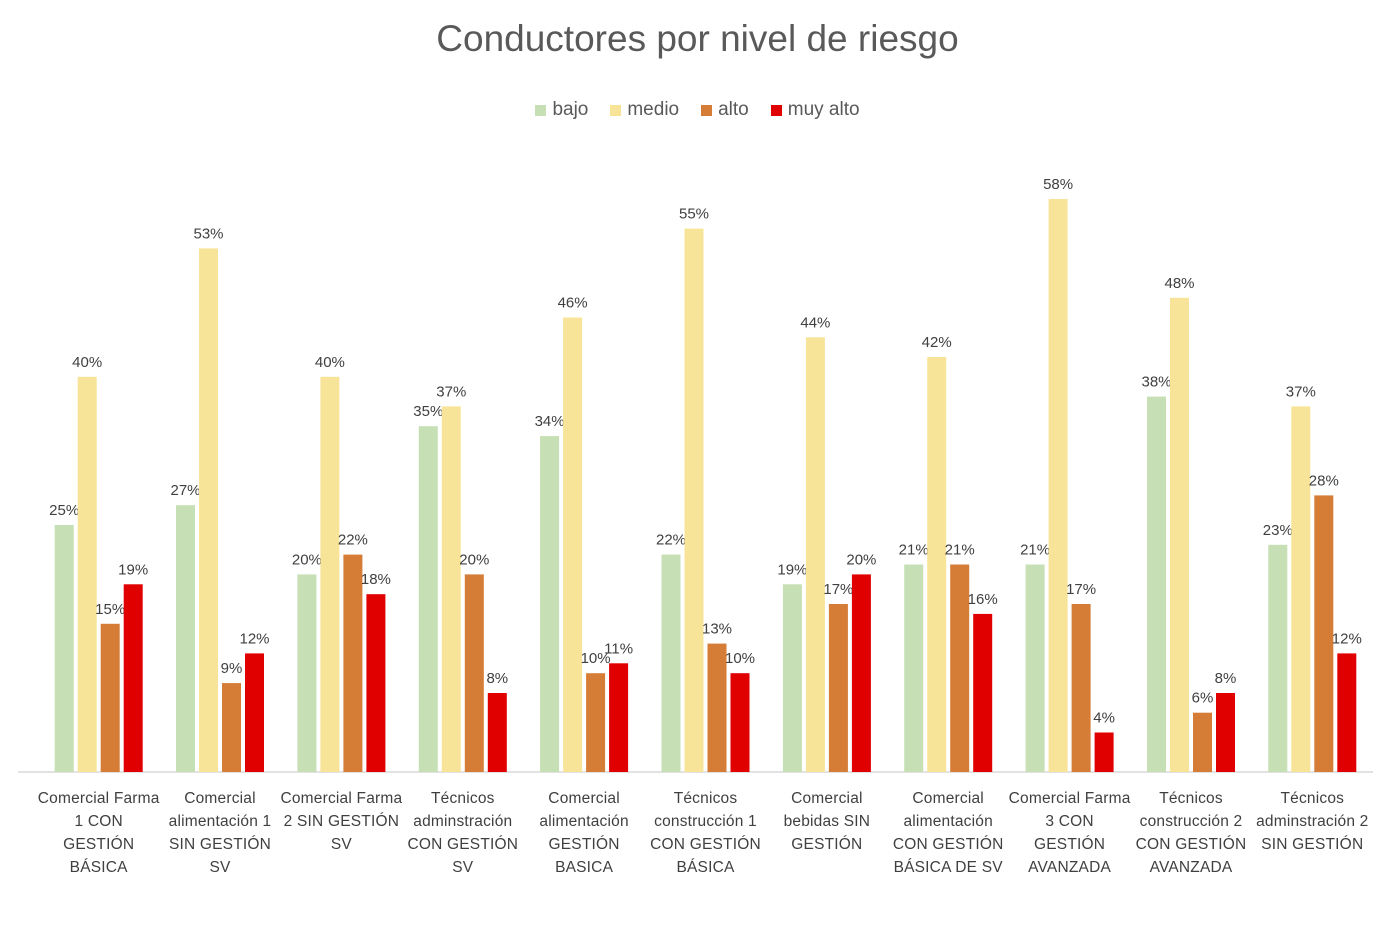 This screenshot has width=1395, height=941. What do you see at coordinates (838, 589) in the screenshot?
I see `data-label-alto-7: 17%` at bounding box center [838, 589].